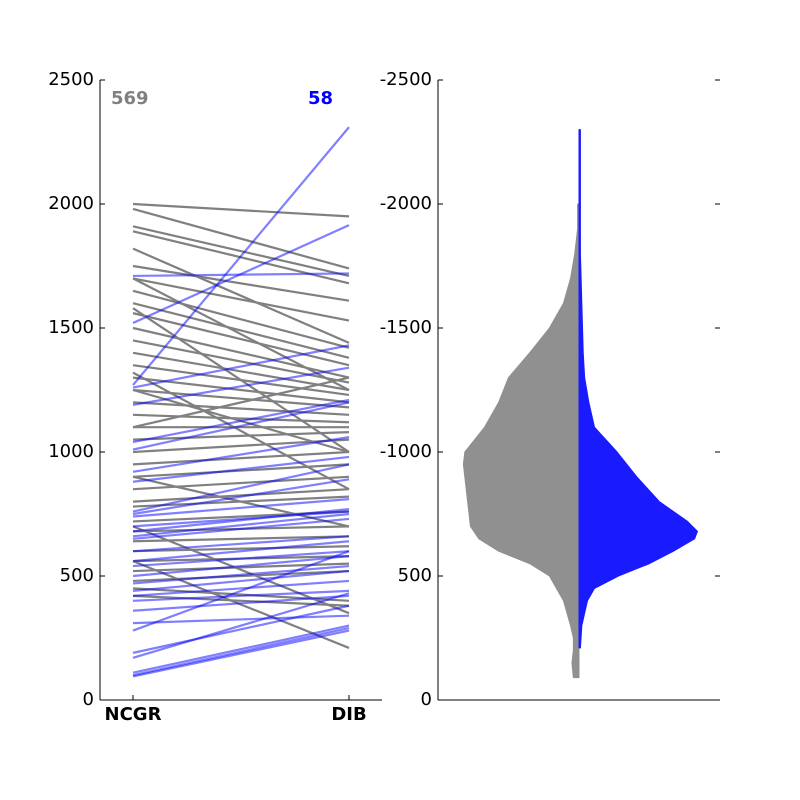  What do you see at coordinates (406, 451) in the screenshot?
I see `y-tick-label: -1000` at bounding box center [406, 451].